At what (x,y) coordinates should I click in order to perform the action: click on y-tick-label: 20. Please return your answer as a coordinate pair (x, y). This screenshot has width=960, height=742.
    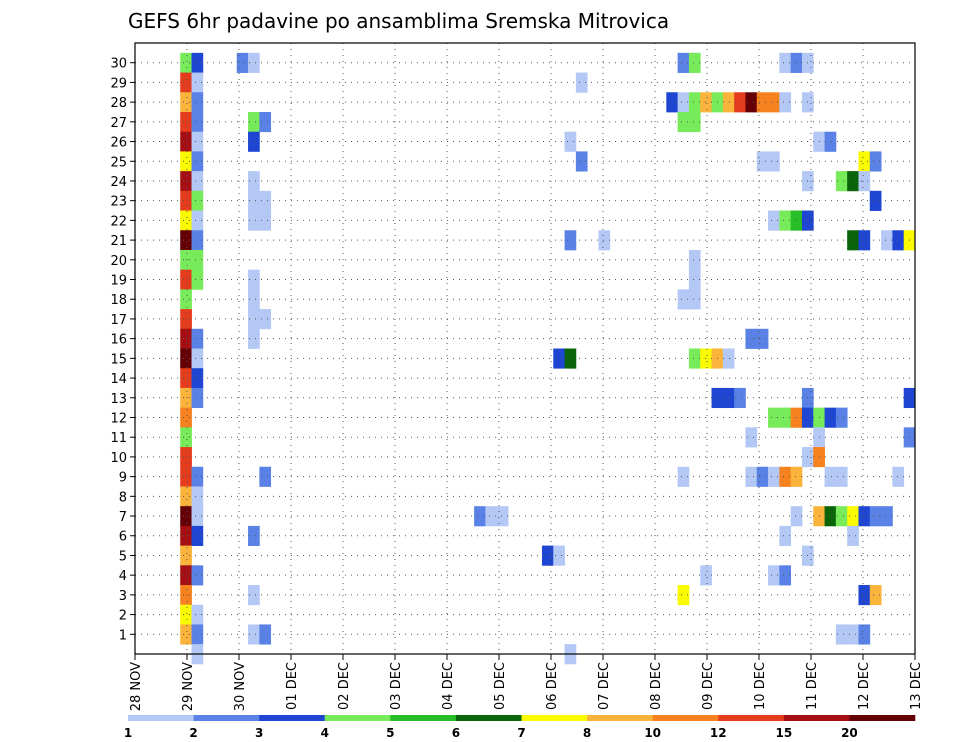
    Looking at the image, I should click on (118, 261).